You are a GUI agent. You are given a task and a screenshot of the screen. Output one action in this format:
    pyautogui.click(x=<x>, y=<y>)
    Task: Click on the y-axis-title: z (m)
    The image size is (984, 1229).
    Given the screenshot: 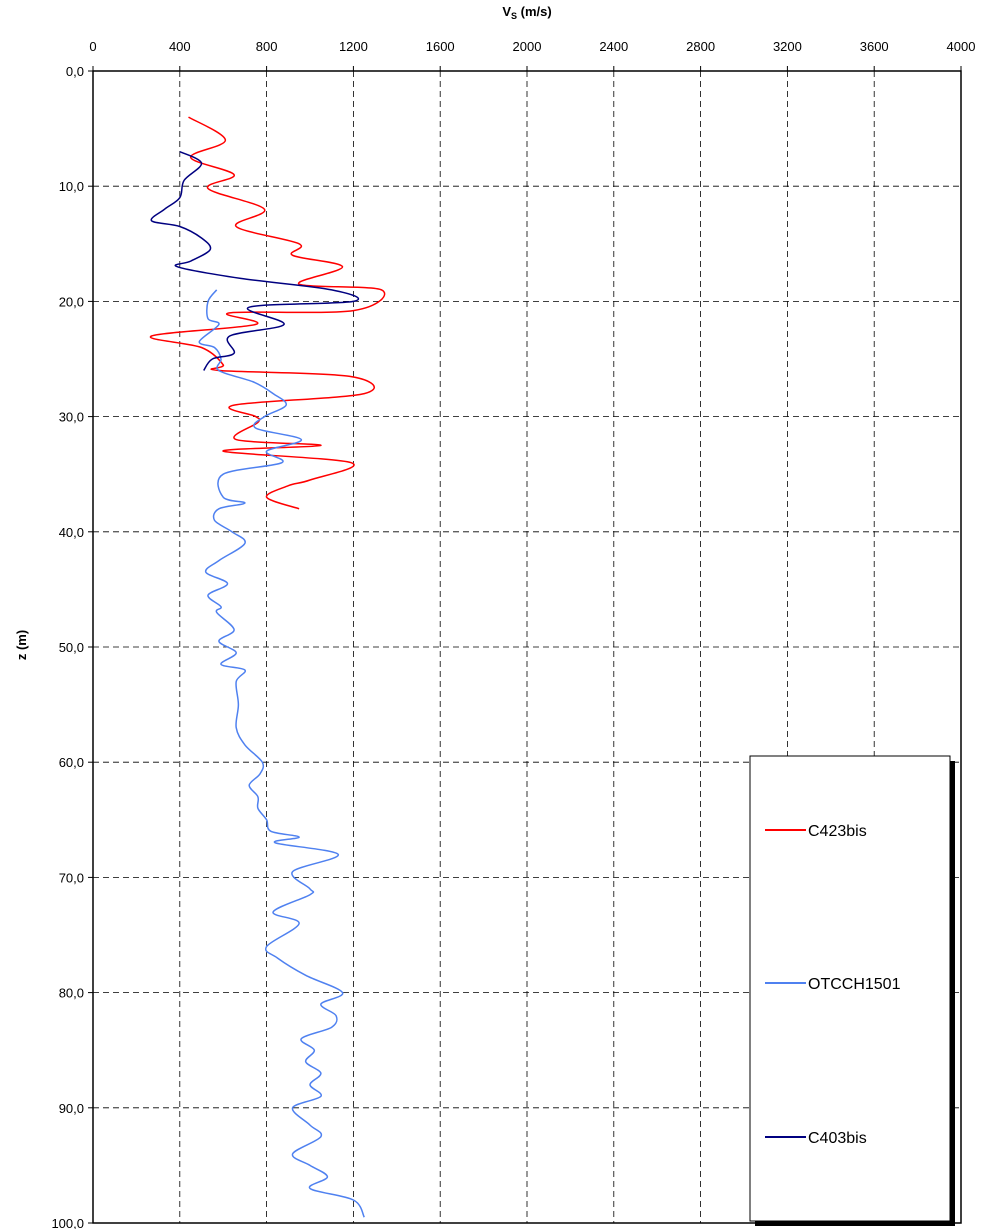 What is the action you would take?
    pyautogui.click(x=21, y=645)
    